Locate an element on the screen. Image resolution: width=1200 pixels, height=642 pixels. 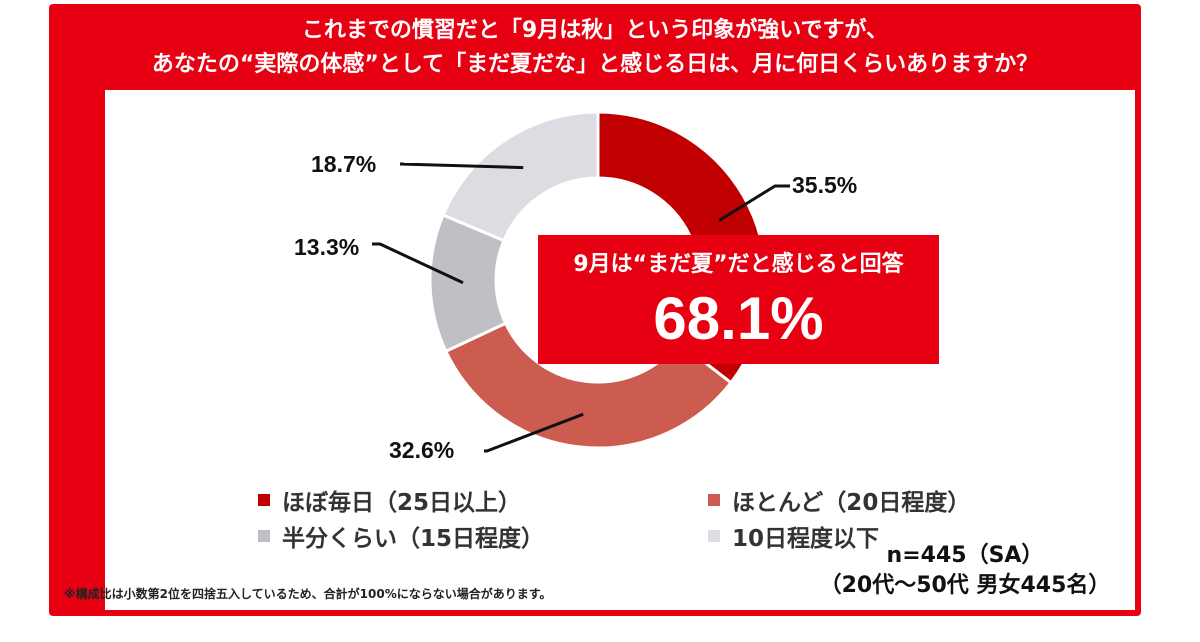
slice-ten-or-less is located at coordinates (520, 176).